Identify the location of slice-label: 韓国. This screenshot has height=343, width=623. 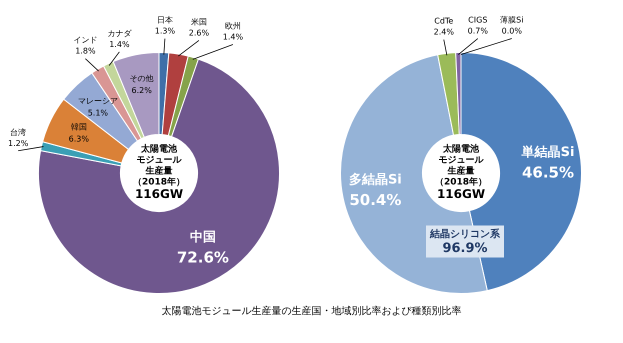
(78, 127).